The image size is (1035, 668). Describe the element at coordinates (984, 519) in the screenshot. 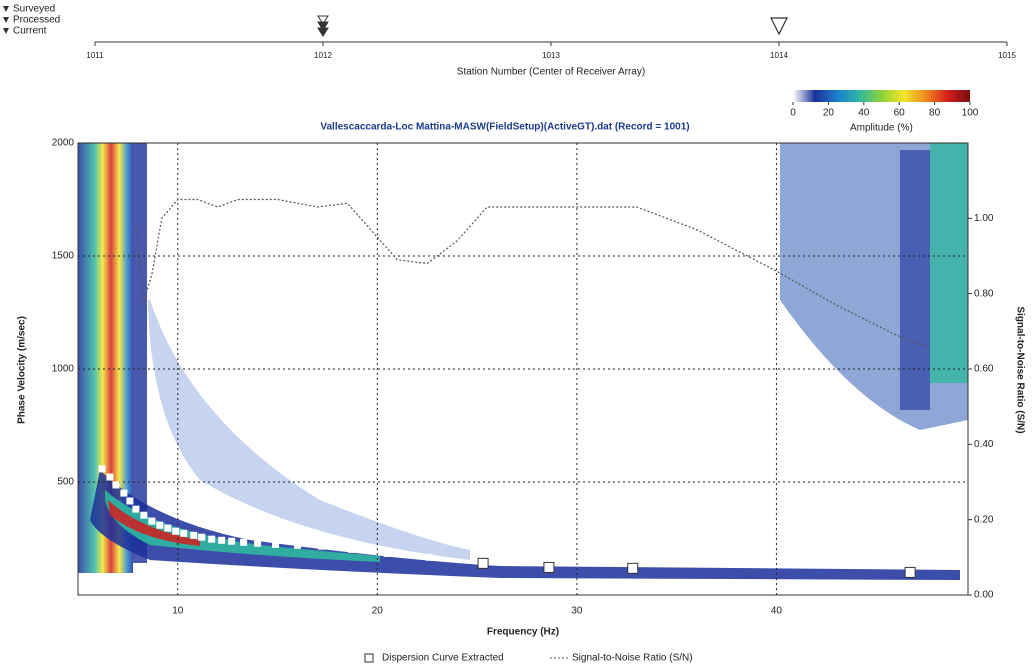

I see `y2-tick-label: 0.20` at that location.